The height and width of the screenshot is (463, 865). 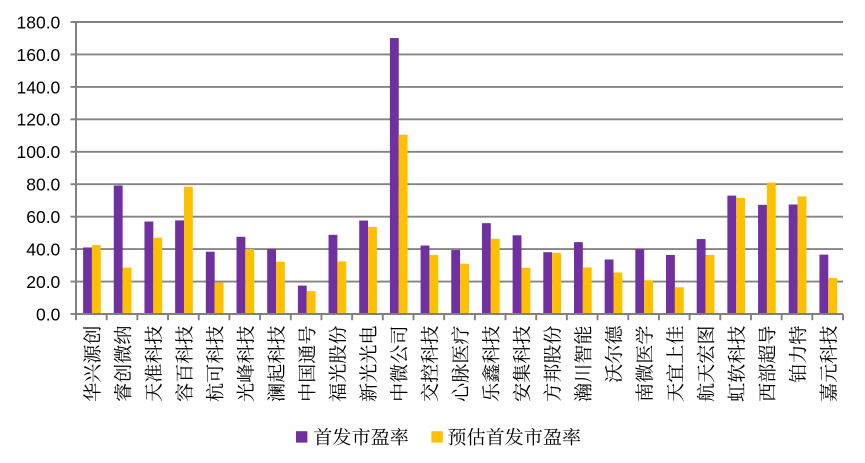 What do you see at coordinates (39, 120) in the screenshot?
I see `svg-text: 120.0` at bounding box center [39, 120].